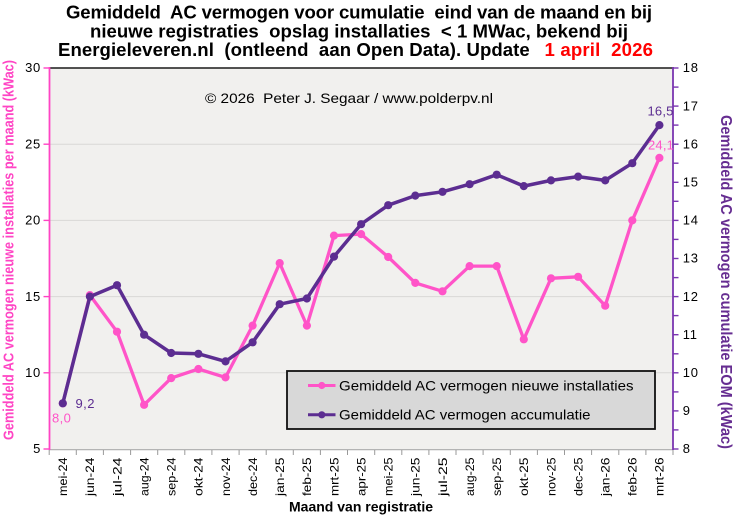 Image resolution: width=740 pixels, height=526 pixels. Describe the element at coordinates (389, 476) in the screenshot. I see `svg-text: mei-25` at that location.